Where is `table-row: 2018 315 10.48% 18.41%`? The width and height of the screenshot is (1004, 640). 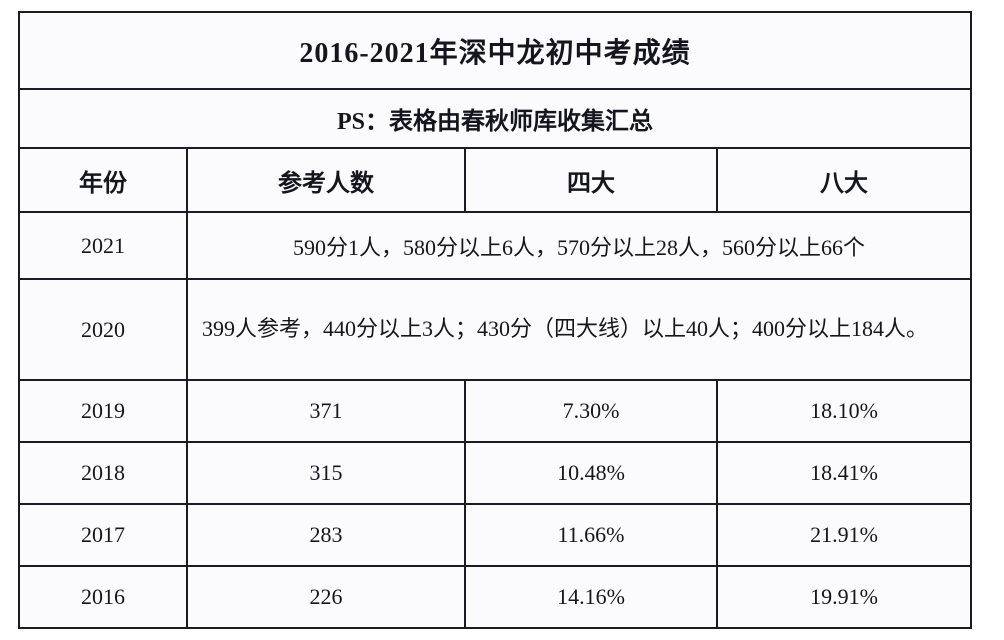 table-row: 2018 315 10.48% 18.41% is located at coordinates (495, 473).